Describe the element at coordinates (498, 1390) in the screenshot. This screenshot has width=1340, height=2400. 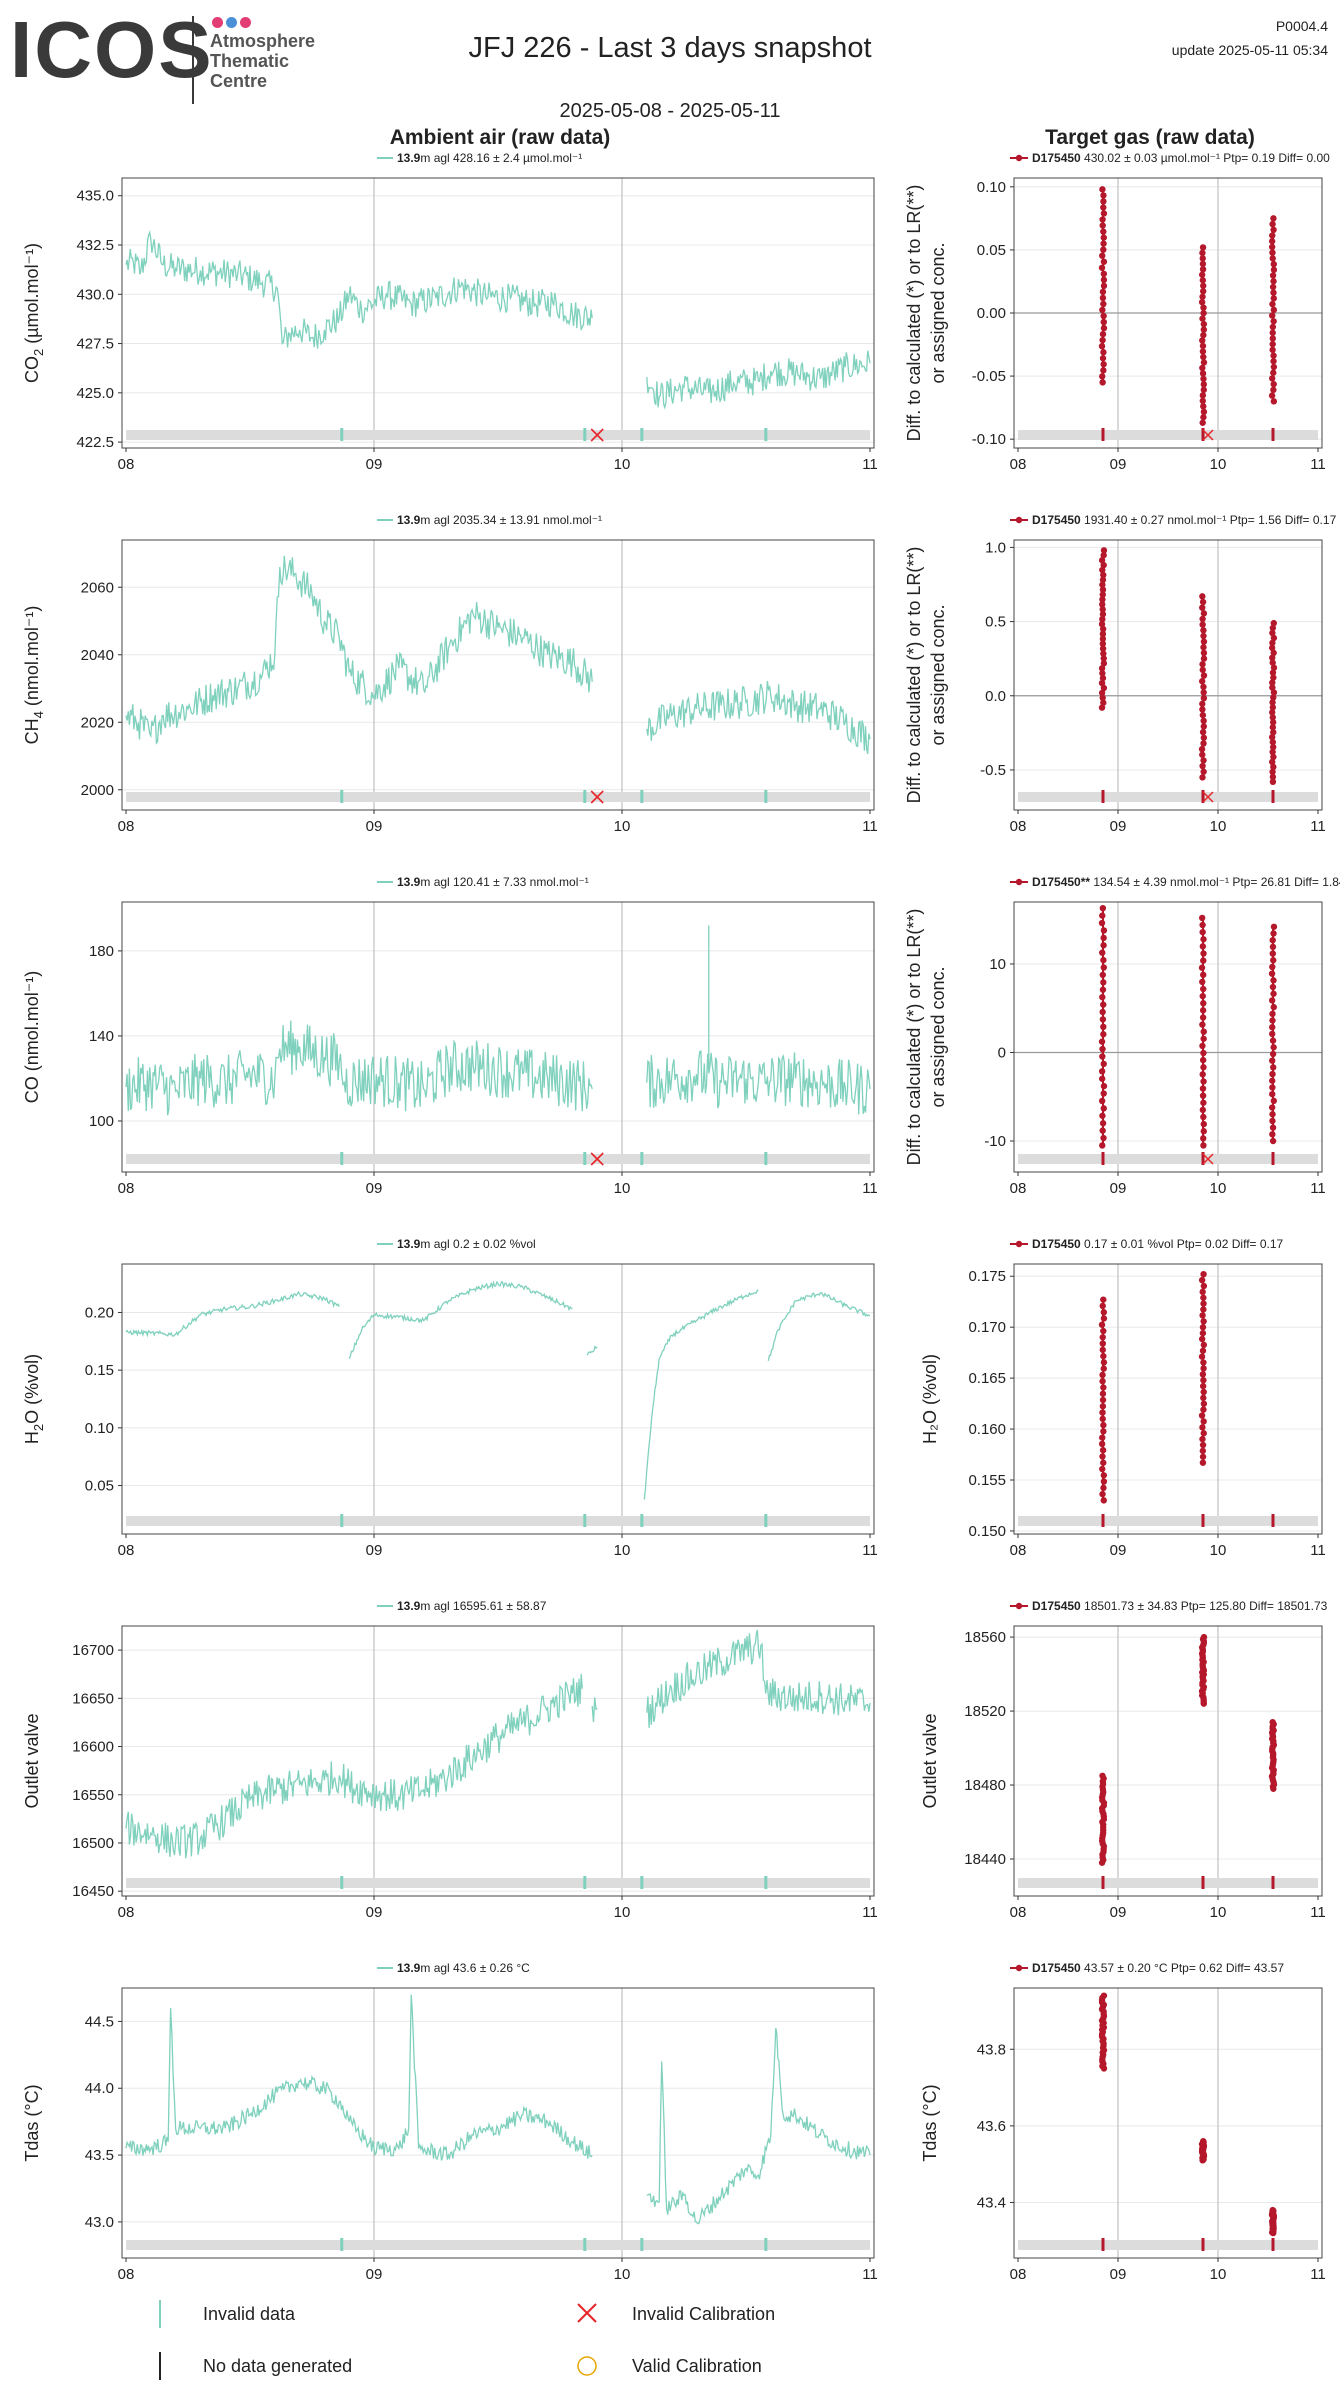
I see `ambient-series-line` at that location.